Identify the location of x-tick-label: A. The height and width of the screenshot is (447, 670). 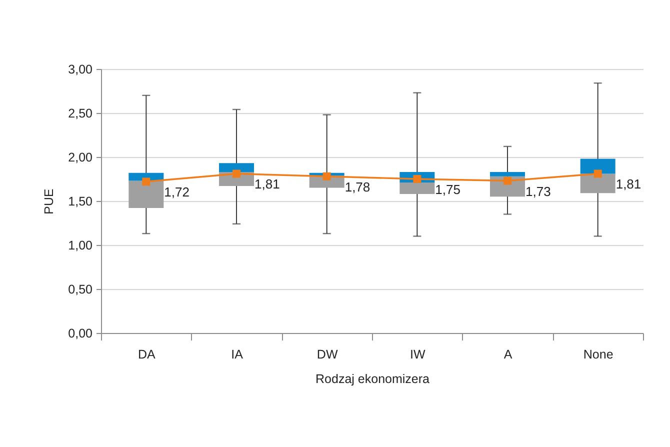
(508, 355).